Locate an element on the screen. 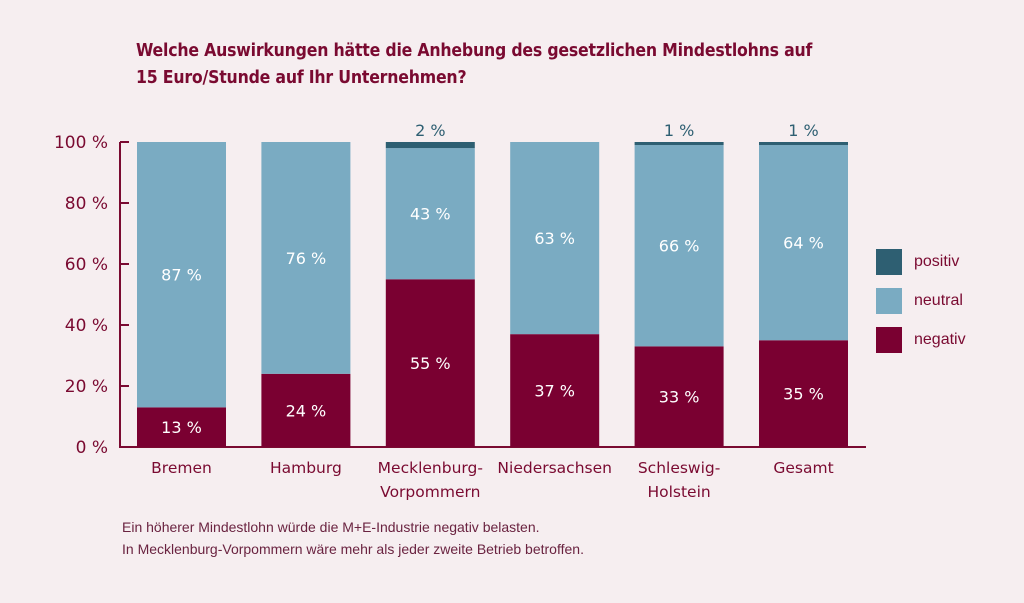 The height and width of the screenshot is (603, 1024). x-tick-label: Bremen is located at coordinates (181, 468).